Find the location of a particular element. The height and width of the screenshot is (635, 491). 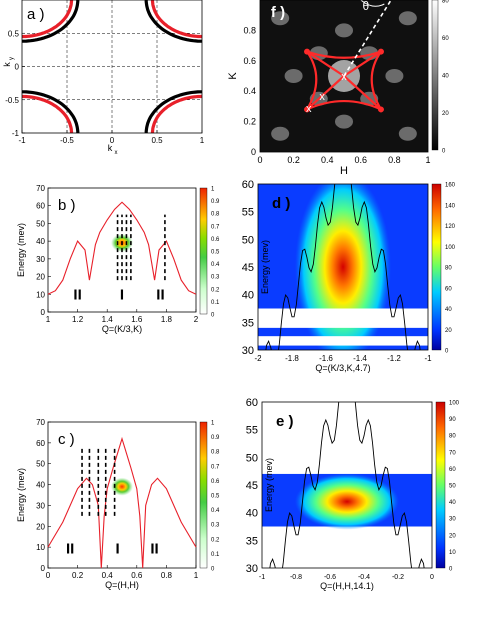

panel-label: f ) is located at coordinates (278, 12).